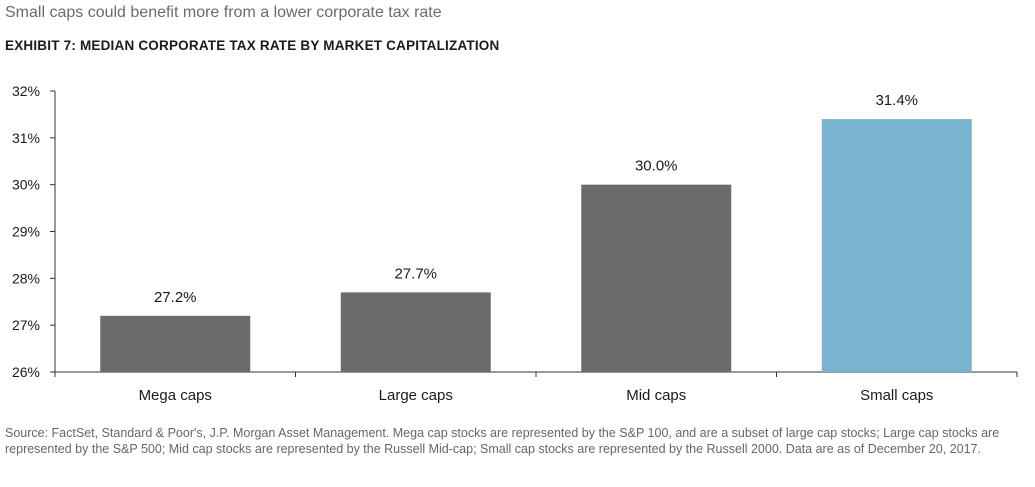 The image size is (1035, 487). I want to click on y-tick-label: 31%, so click(26, 138).